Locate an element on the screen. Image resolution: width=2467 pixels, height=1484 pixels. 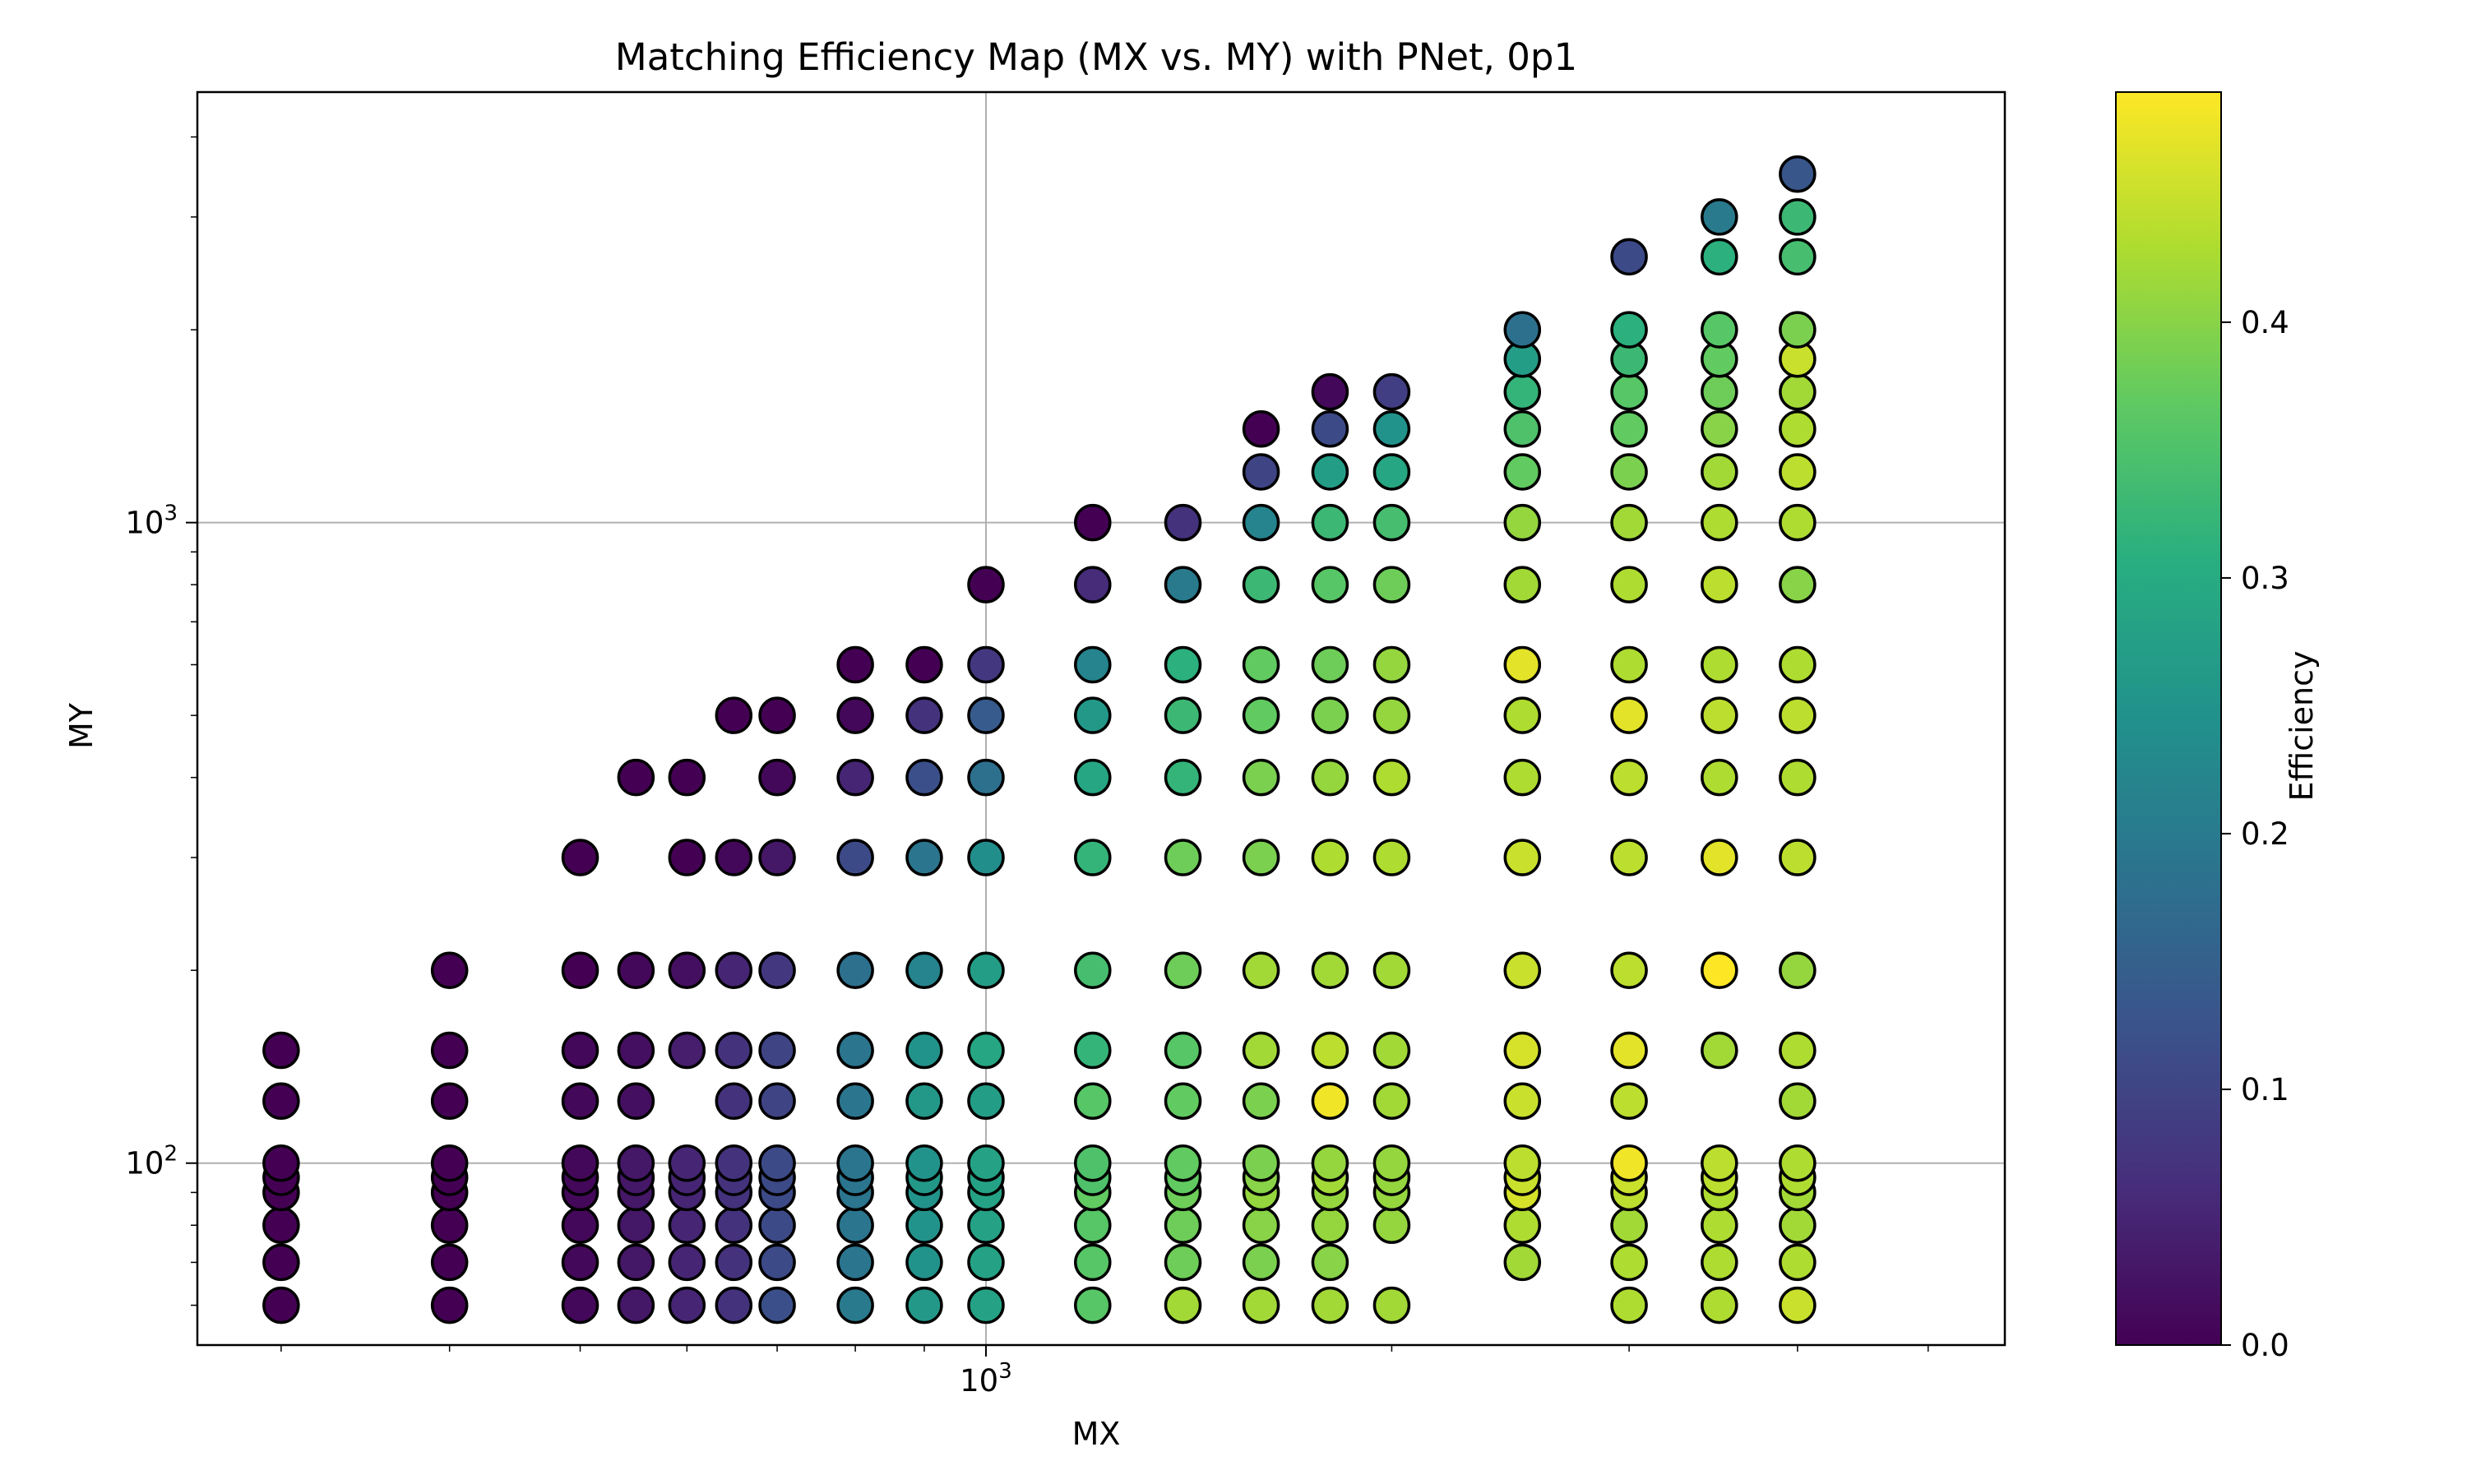
x-axis-label: MX is located at coordinates (1096, 1434).